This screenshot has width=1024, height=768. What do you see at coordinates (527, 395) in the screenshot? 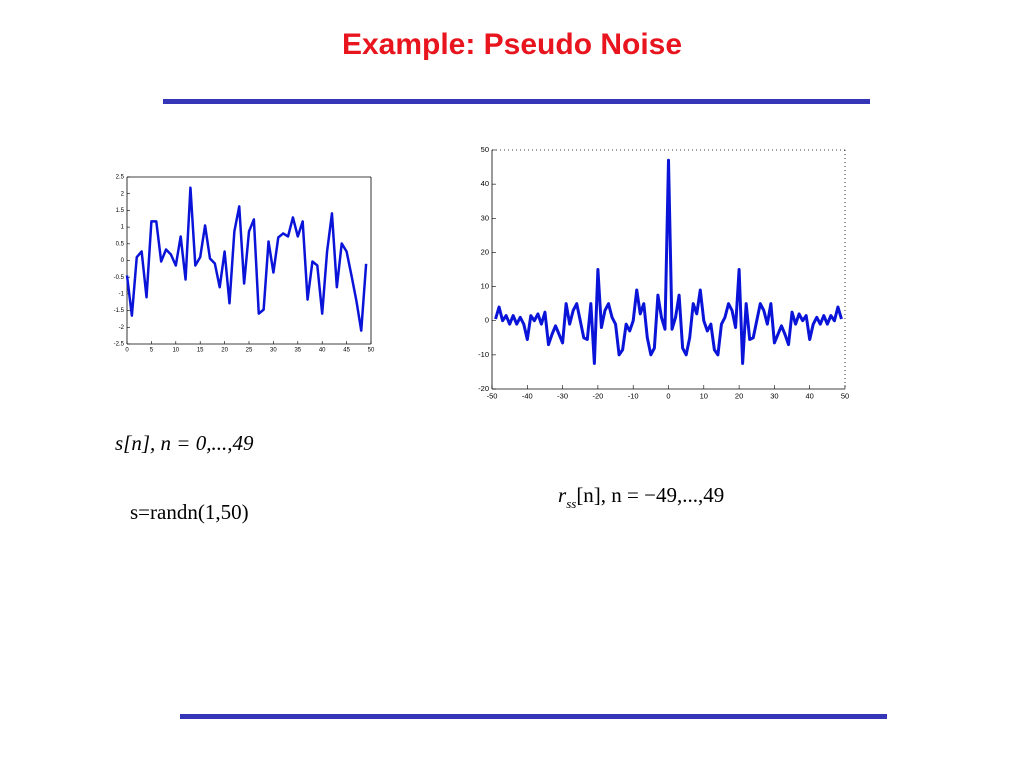
I see `x-tick-label: -40` at bounding box center [527, 395].